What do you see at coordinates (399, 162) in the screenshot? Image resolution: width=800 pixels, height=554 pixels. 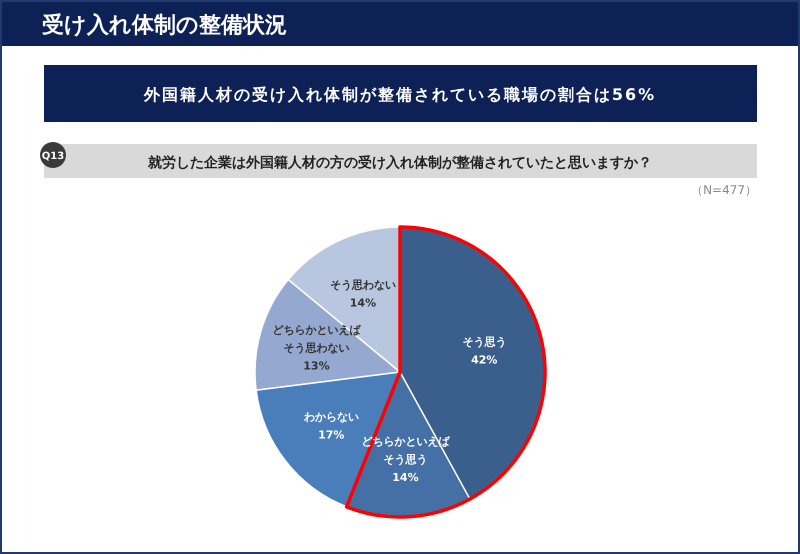 I see `text: 就労した企業は外国籍人材の方の受け入れ体制が整備されていたと思いますか？` at bounding box center [399, 162].